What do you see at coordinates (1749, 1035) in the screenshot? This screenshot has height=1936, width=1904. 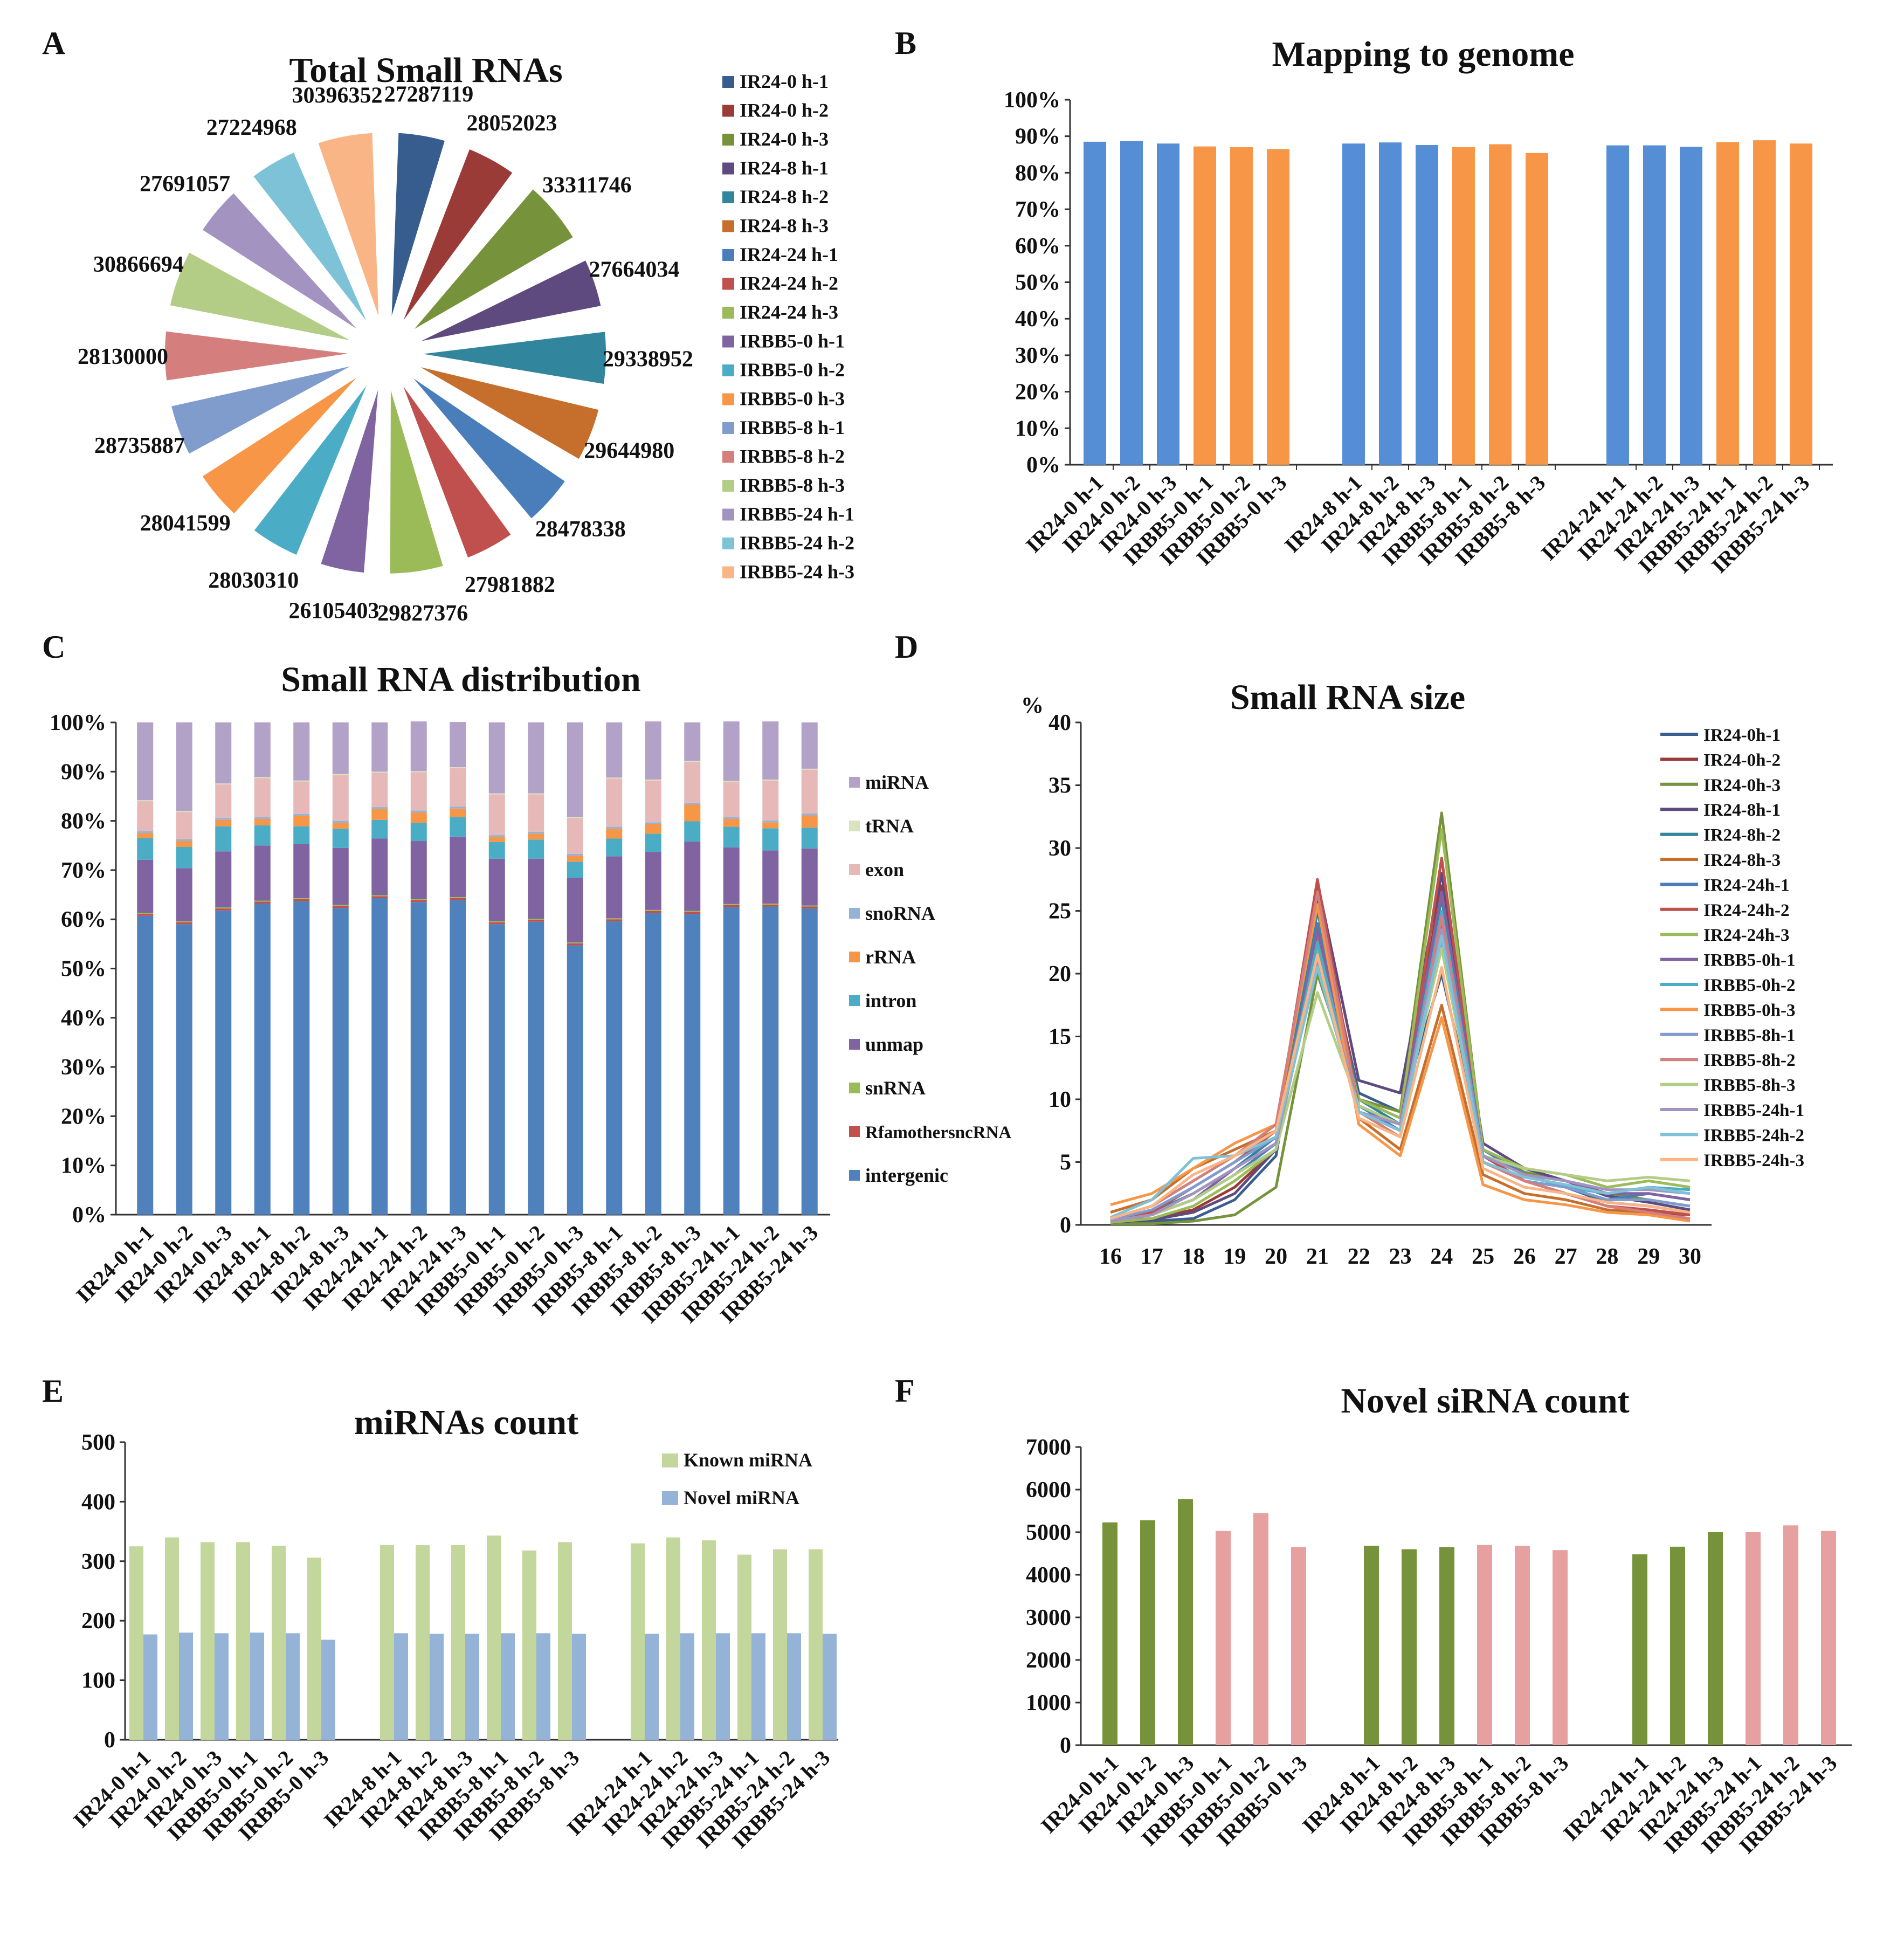 I see `legend-label-irbb5-8h-1: IRBB5-8h-1` at bounding box center [1749, 1035].